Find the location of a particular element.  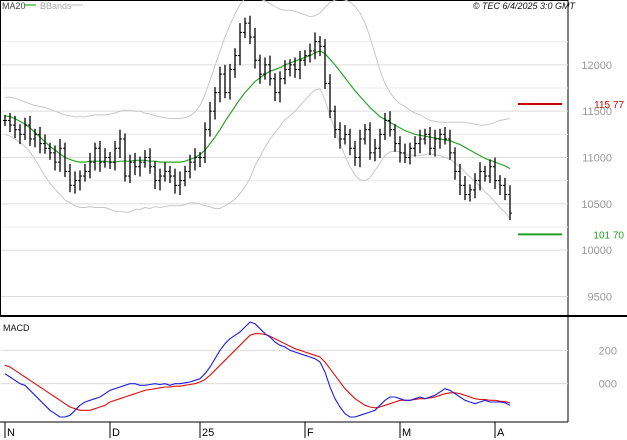

time-tick-label: 25 is located at coordinates (208, 433).